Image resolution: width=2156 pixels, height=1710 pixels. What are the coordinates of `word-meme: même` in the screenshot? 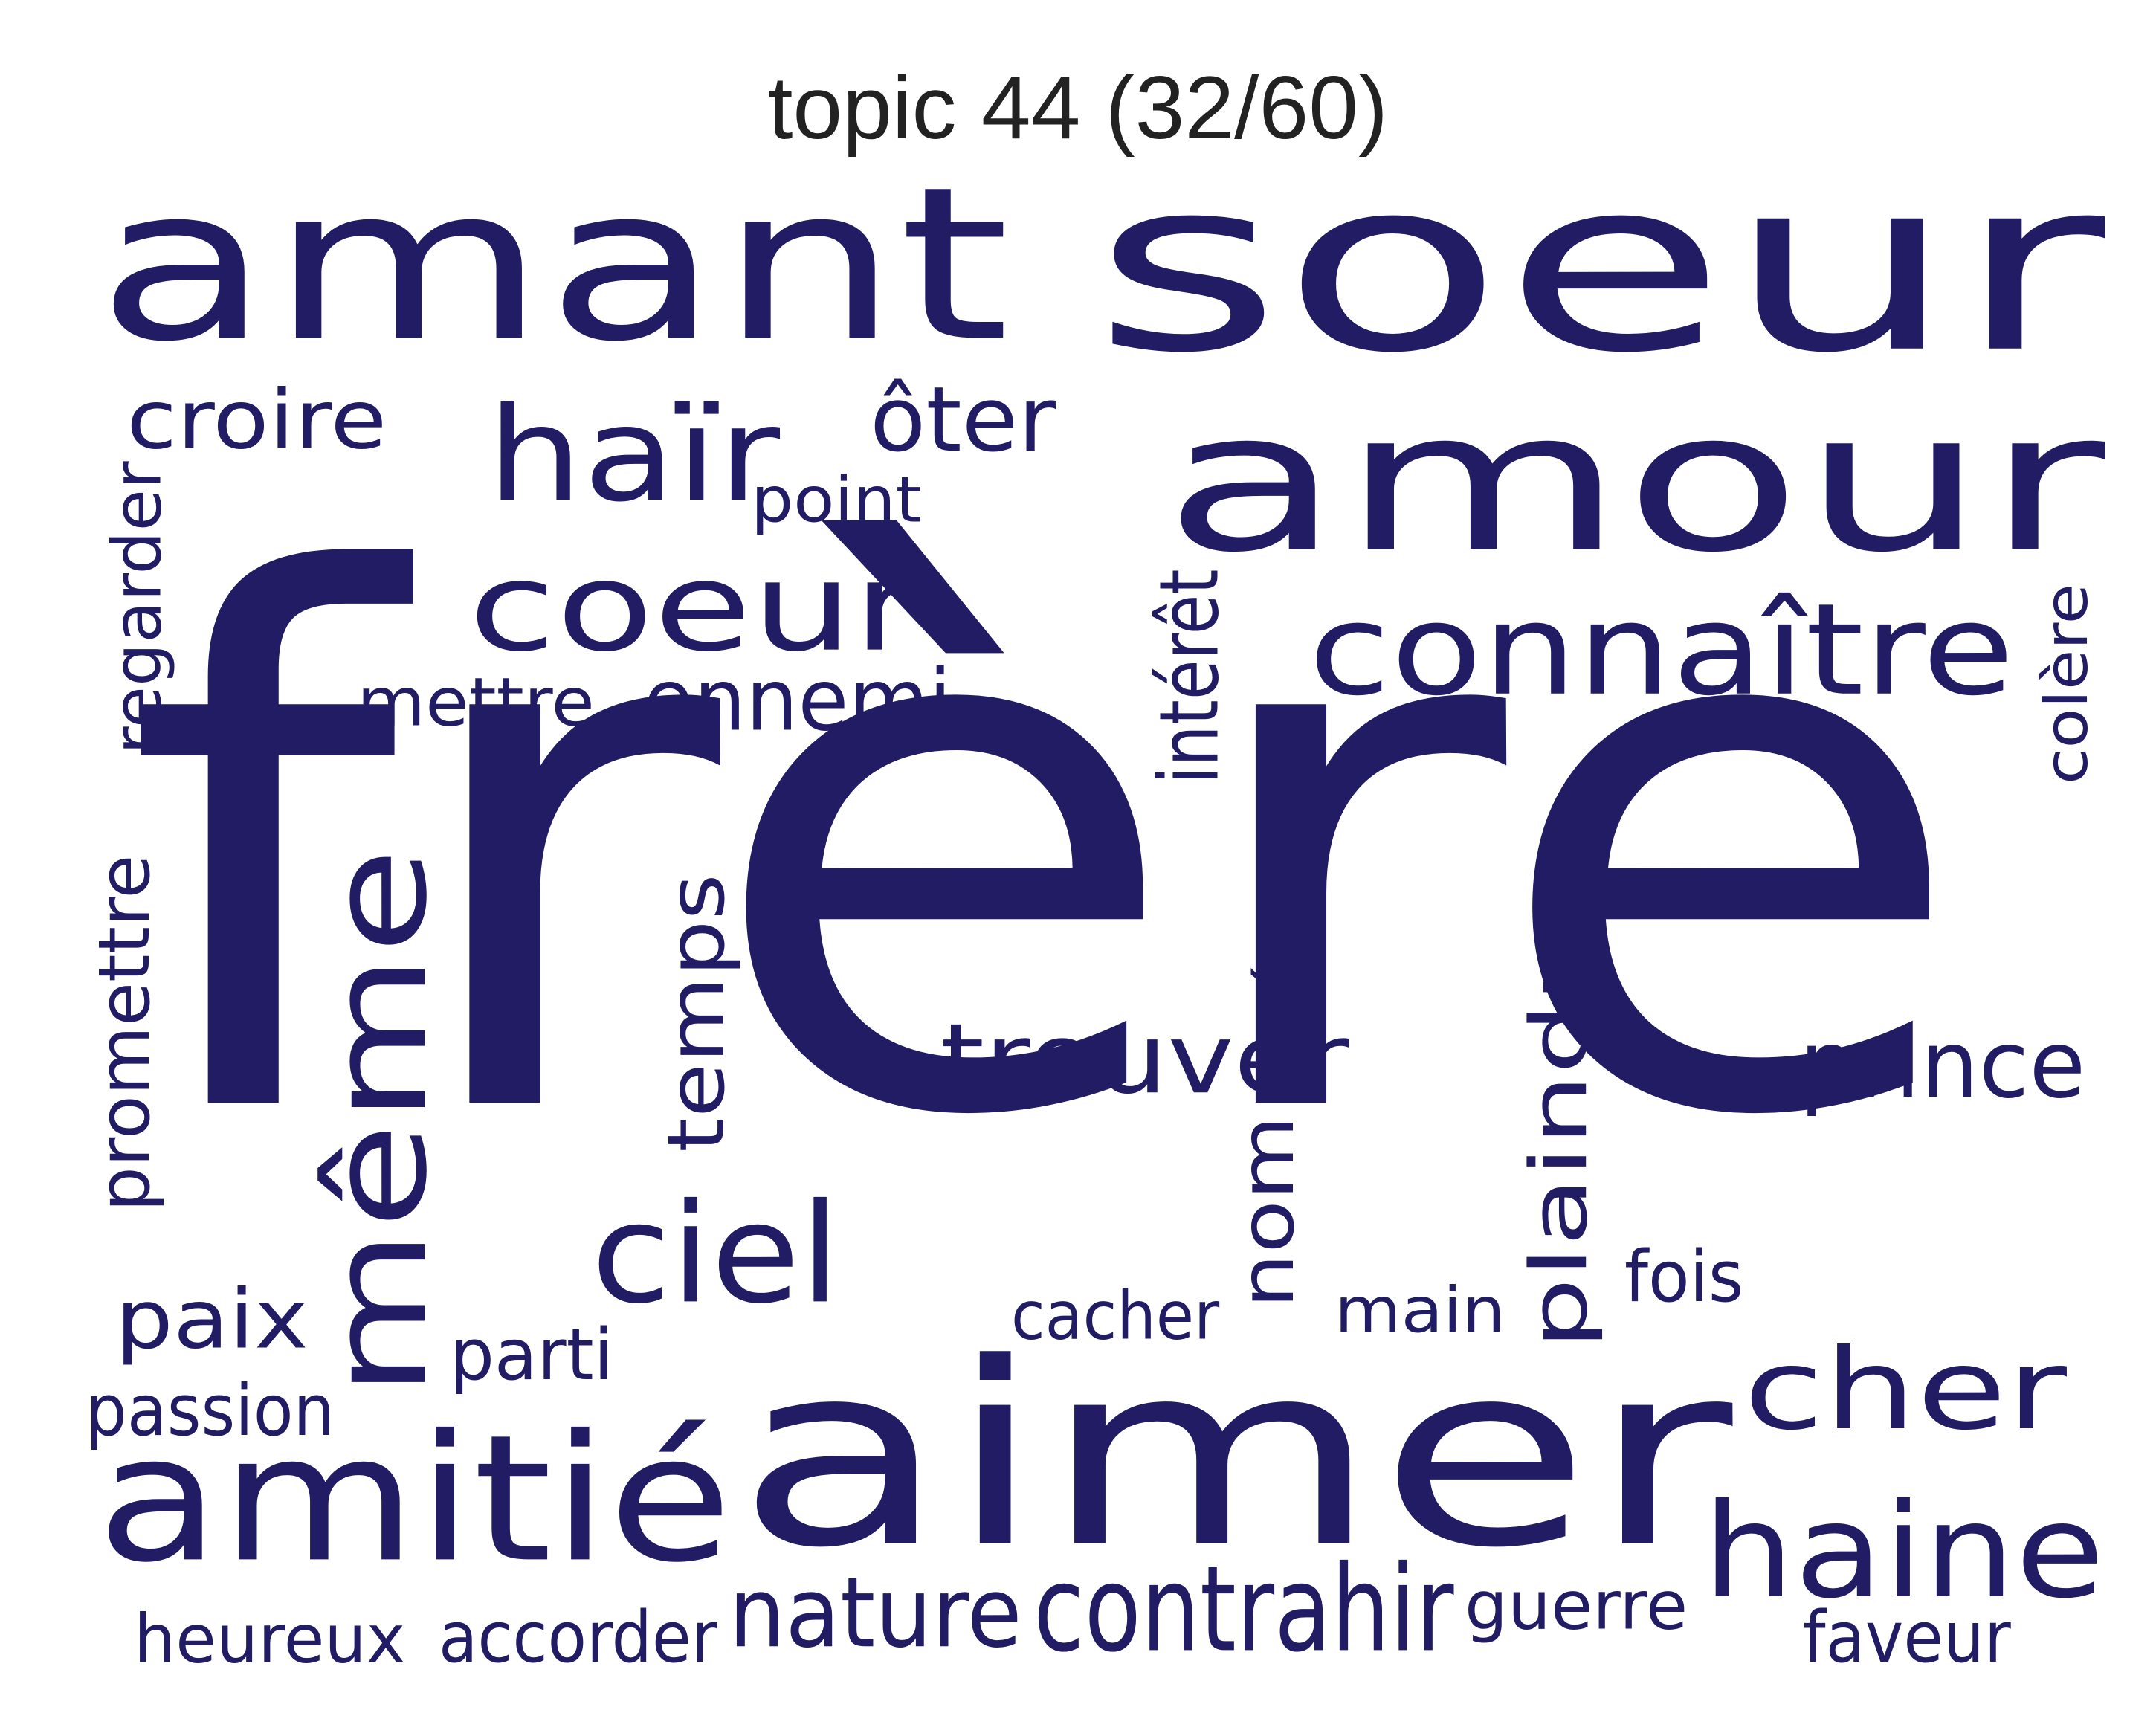 It's located at (378, 1123).